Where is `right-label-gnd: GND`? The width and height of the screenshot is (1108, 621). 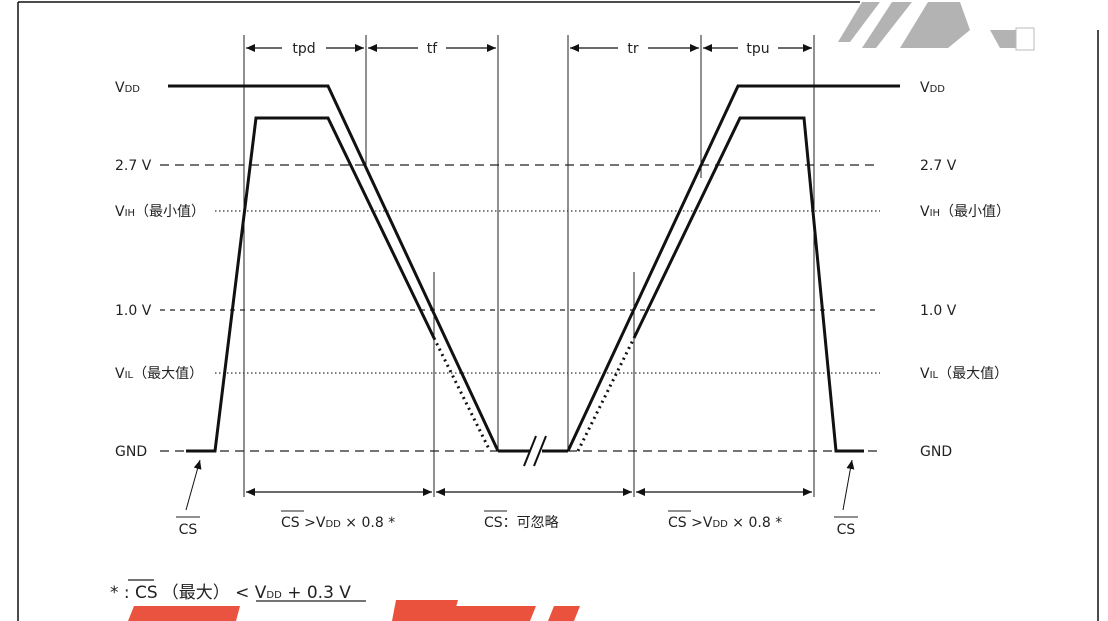
right-label-gnd: GND is located at coordinates (936, 452).